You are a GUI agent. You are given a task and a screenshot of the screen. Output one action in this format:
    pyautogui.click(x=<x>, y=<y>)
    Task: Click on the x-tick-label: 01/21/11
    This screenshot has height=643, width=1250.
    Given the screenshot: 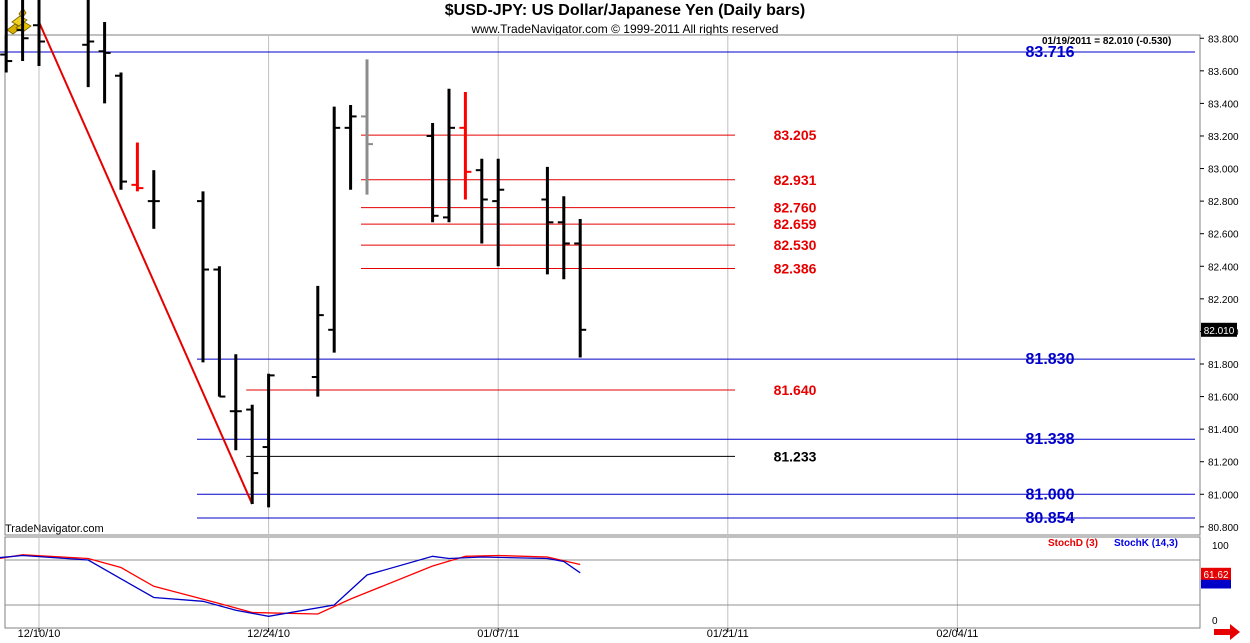 What is the action you would take?
    pyautogui.click(x=728, y=634)
    